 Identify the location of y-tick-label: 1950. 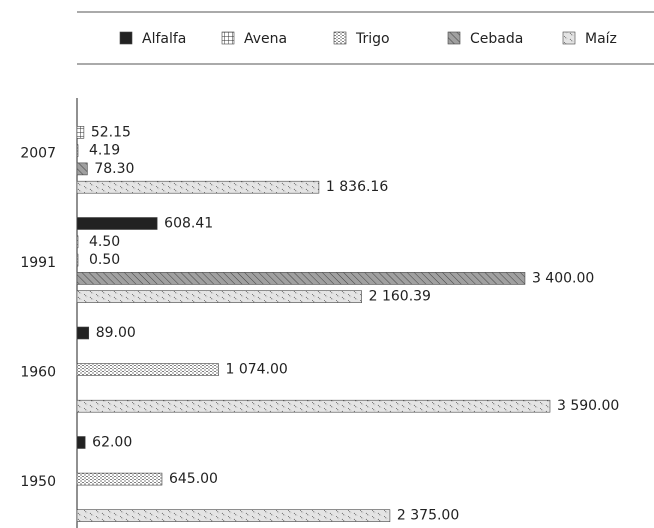
(38, 482).